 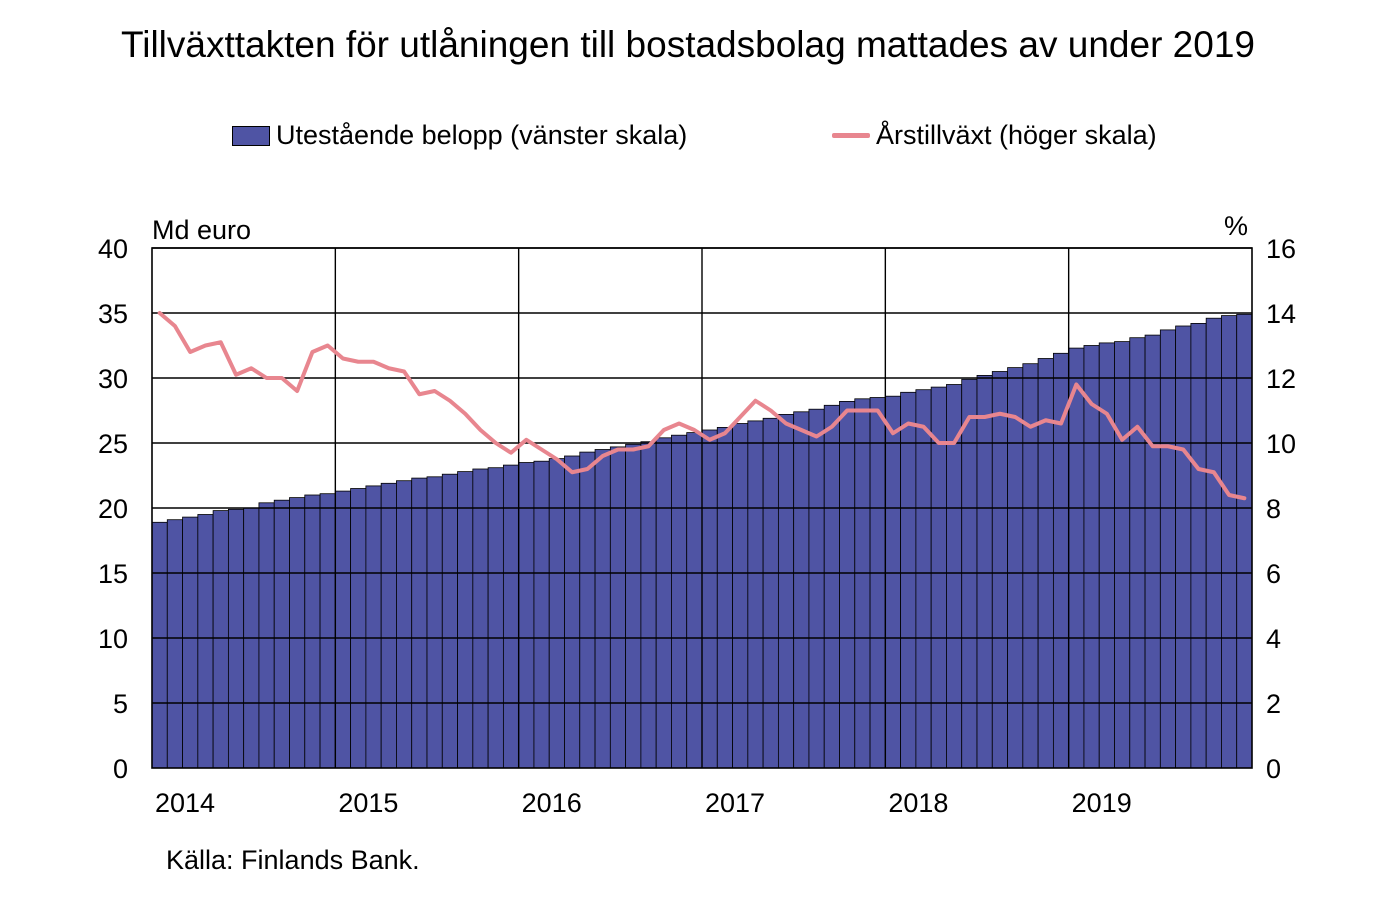 I want to click on left-tick-label: 0, so click(x=120, y=769).